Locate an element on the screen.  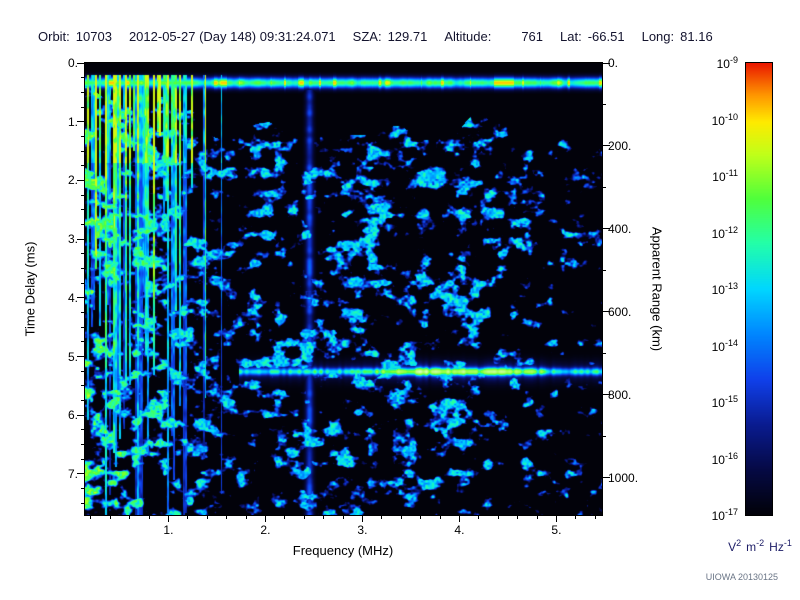
sza-label: SZA: is located at coordinates (367, 36).